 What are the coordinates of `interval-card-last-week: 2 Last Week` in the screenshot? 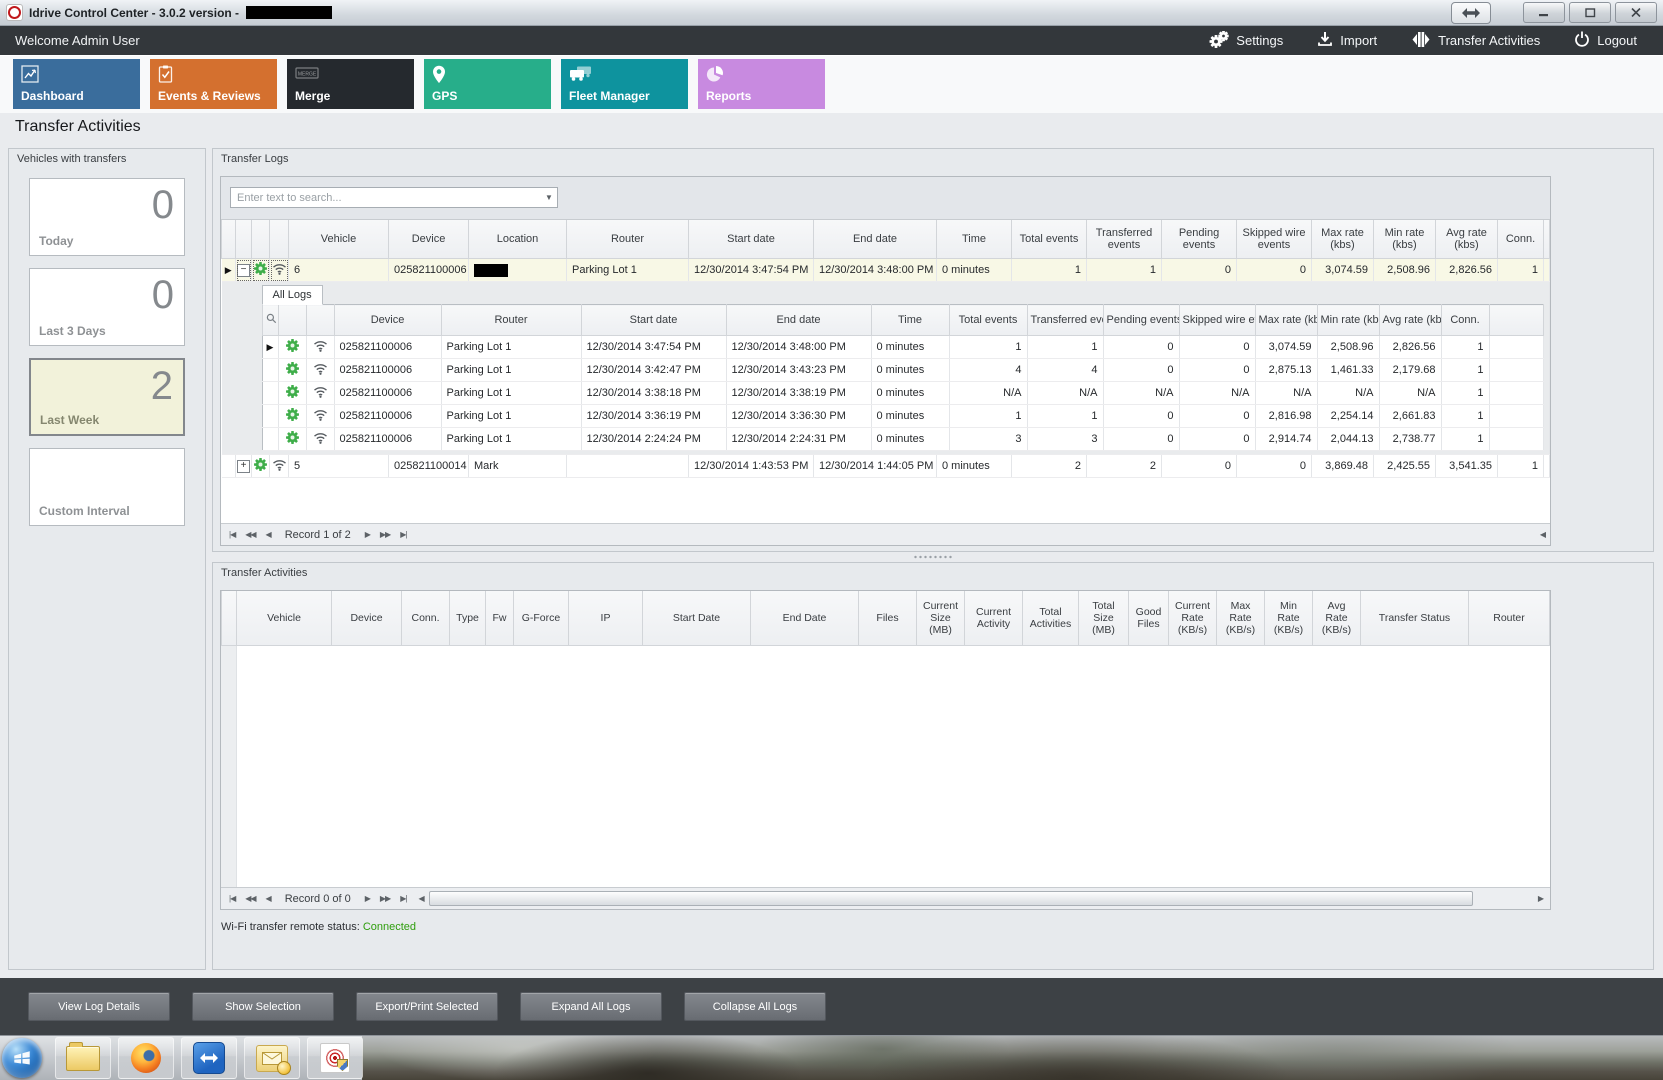 It's located at (107, 397).